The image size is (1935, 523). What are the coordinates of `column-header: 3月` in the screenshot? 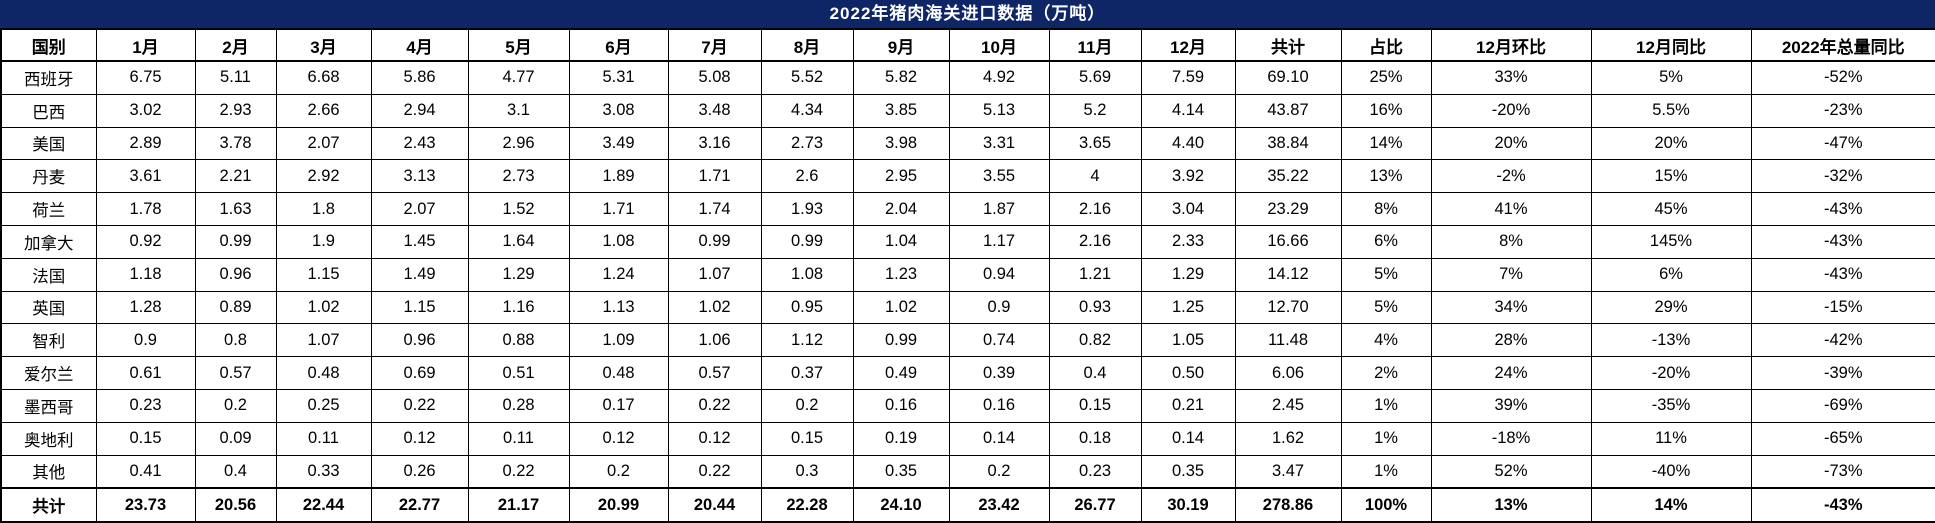 It's located at (323, 45).